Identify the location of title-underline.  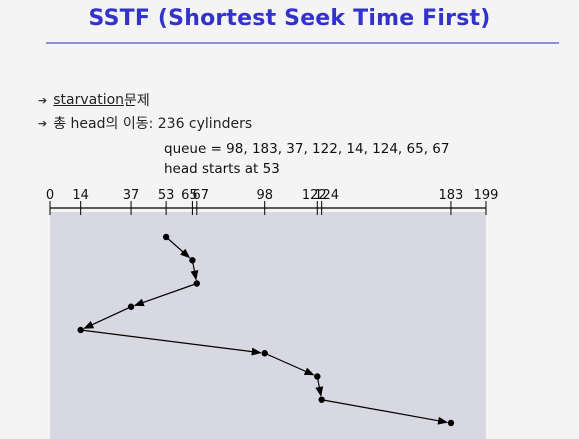
(302, 43).